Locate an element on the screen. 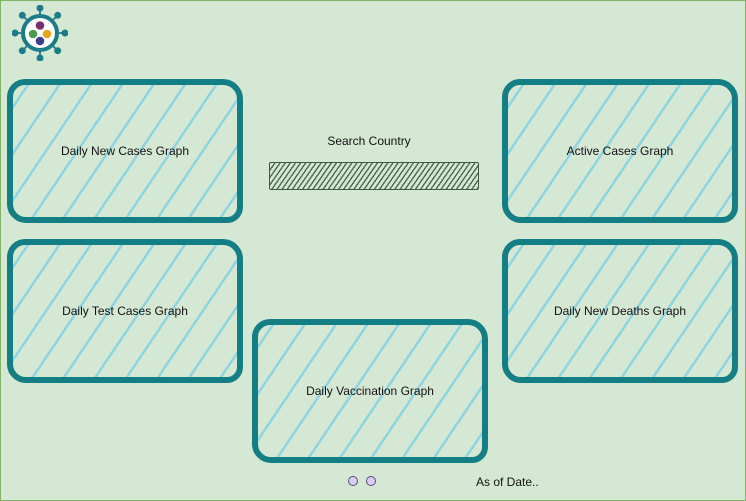 Image resolution: width=746 pixels, height=501 pixels. daily-test-cases-graph: Daily Test Cases Graph is located at coordinates (125, 311).